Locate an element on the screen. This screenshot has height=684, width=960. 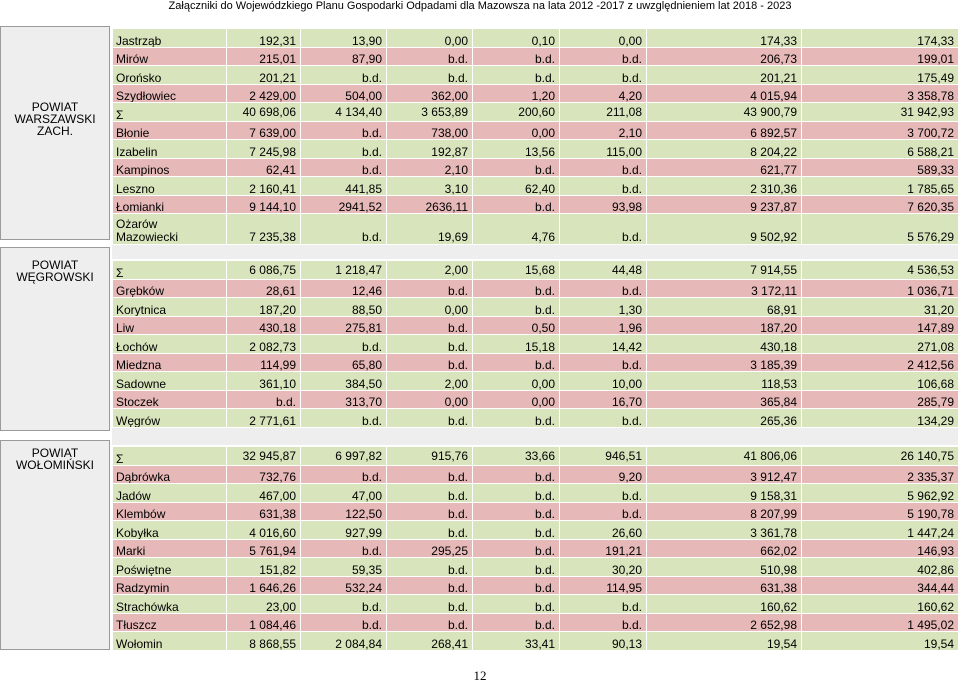
value-cell-1: 7 245,98 is located at coordinates (263, 149).